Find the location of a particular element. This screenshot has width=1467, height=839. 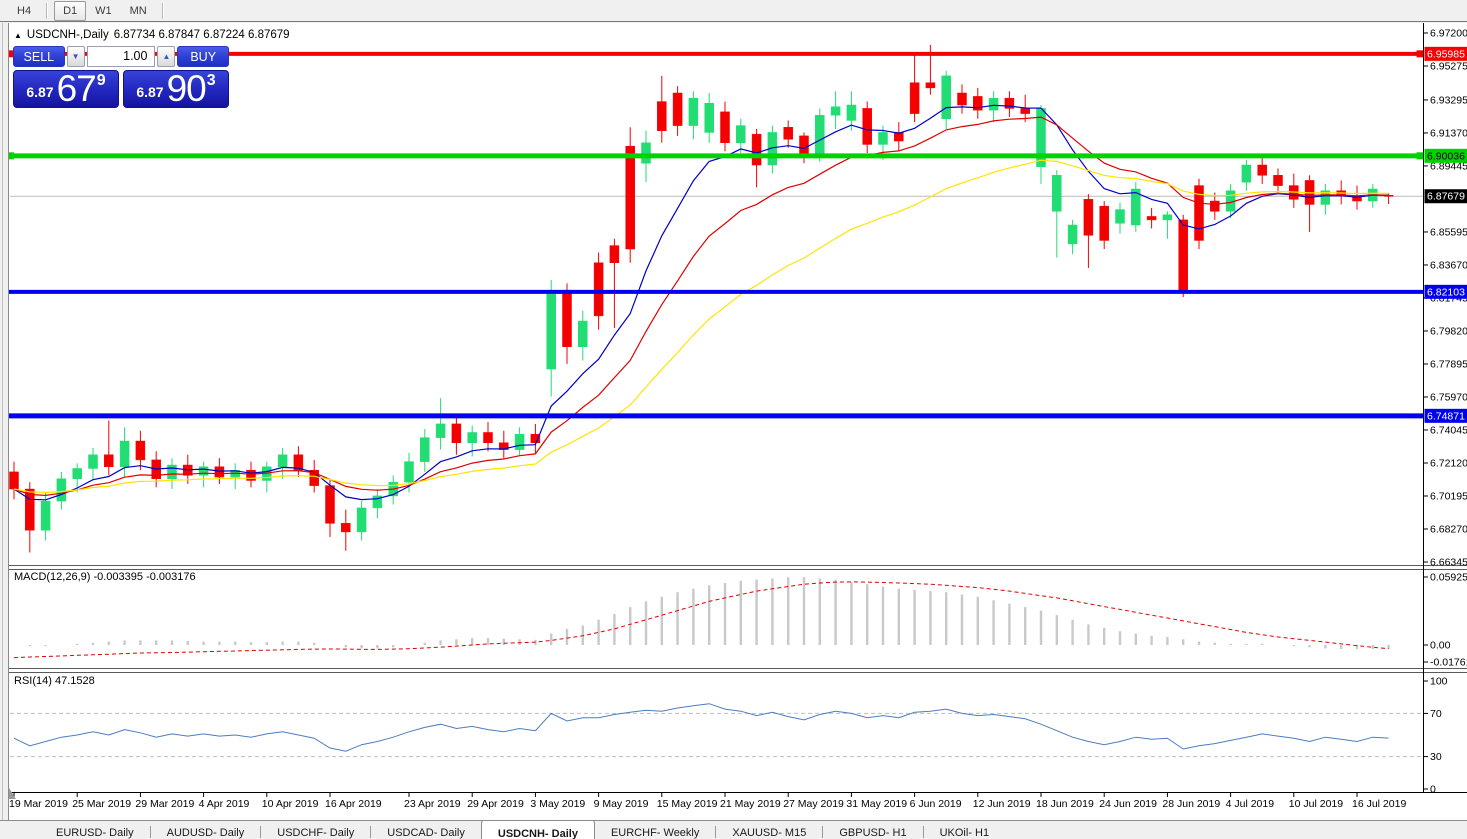

chart-symbol-label: USDCNH-,Daily is located at coordinates (67, 35).